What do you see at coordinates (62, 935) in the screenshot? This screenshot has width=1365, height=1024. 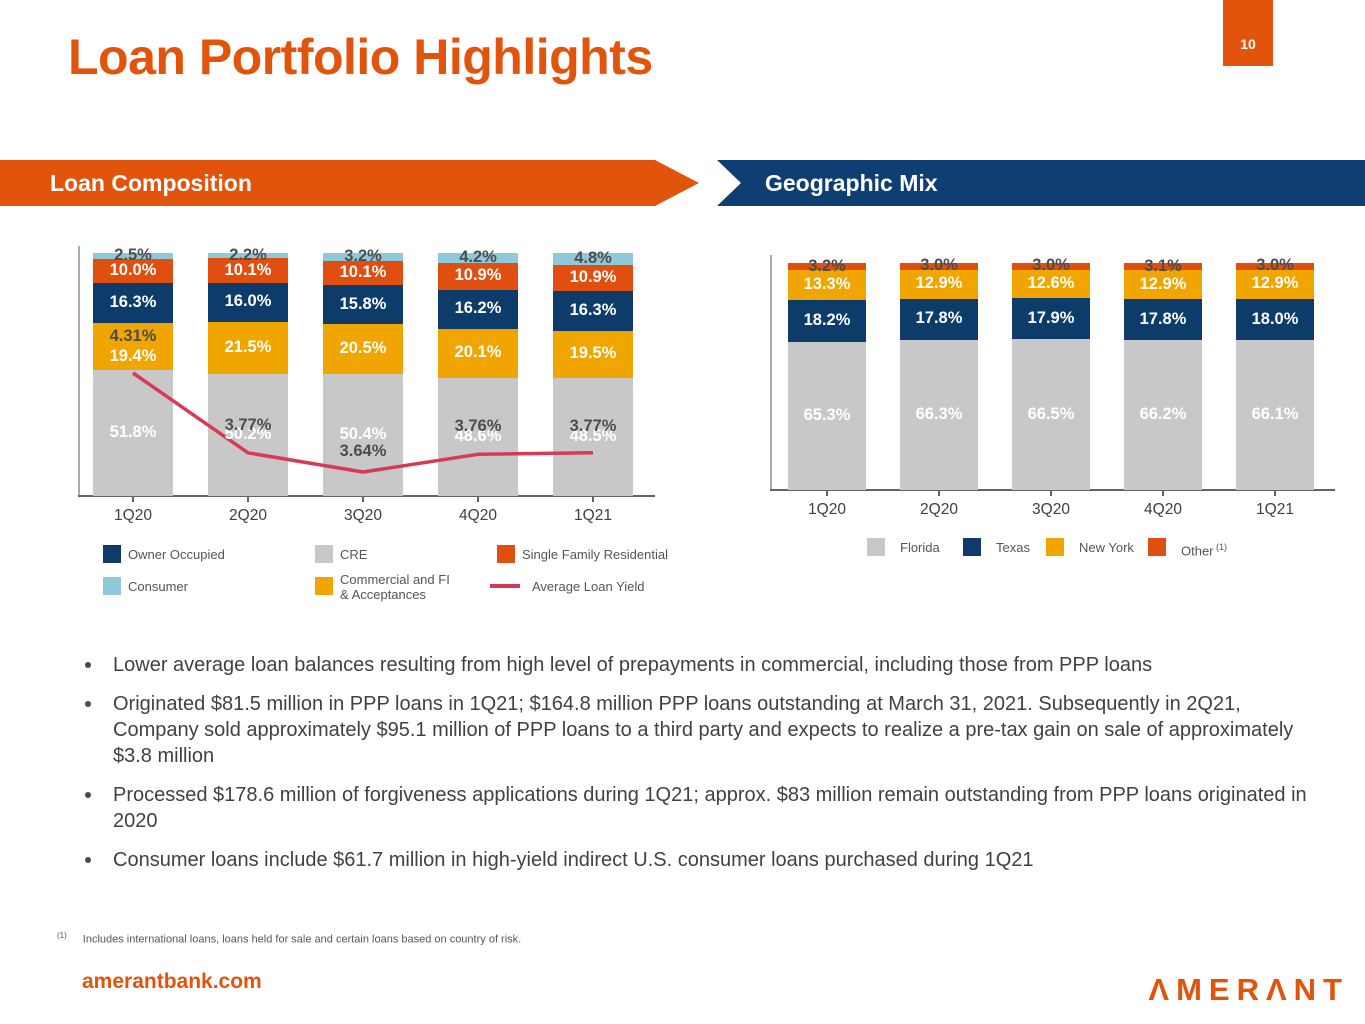 I see `footnote-marker: (1)` at bounding box center [62, 935].